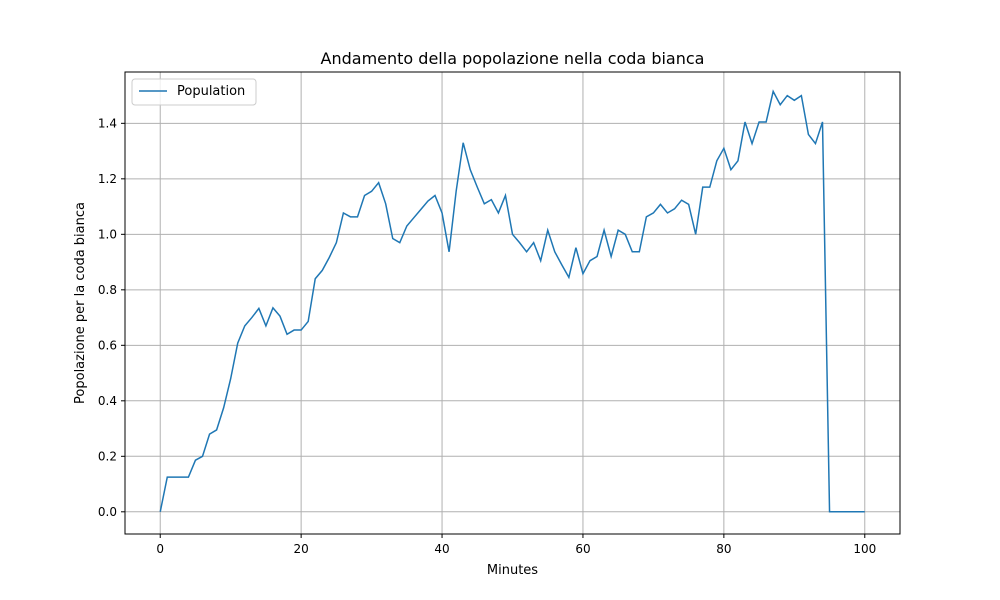 The width and height of the screenshot is (1000, 600). What do you see at coordinates (111, 317) in the screenshot?
I see `y-axis-ticks: 0.0 0.2 0.4 0.6 0.8 1.0 1.2 1.4` at bounding box center [111, 317].